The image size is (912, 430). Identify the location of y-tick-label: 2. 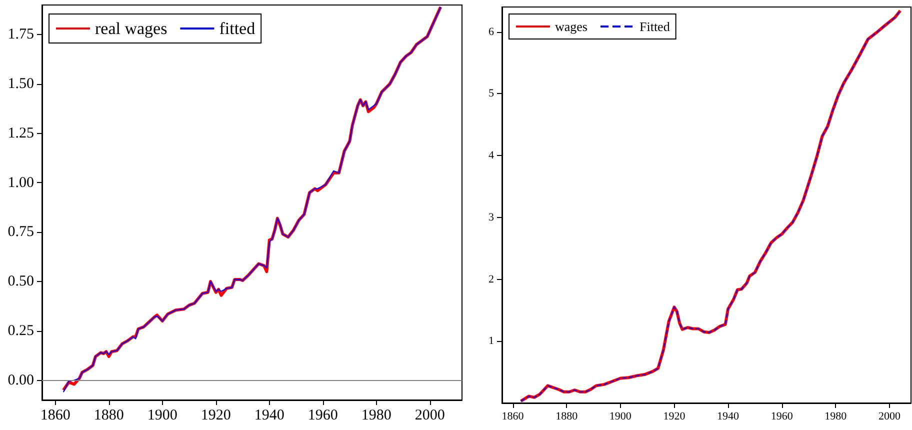
(491, 279).